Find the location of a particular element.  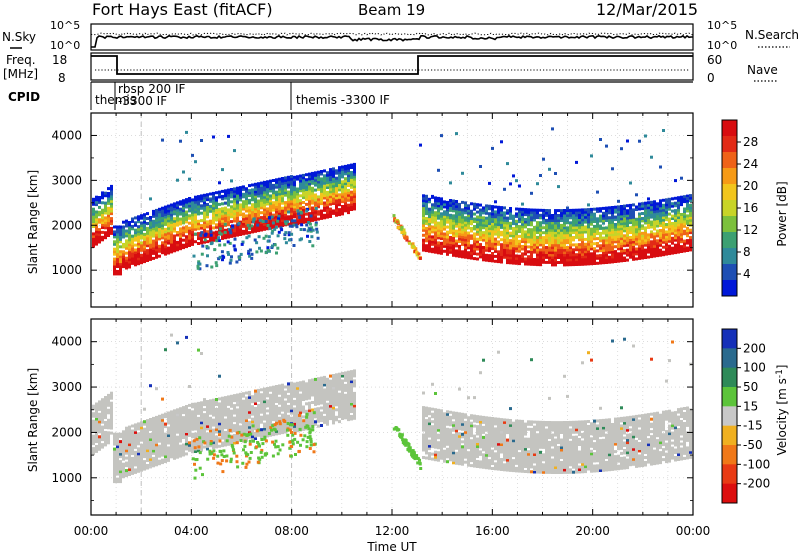

cpid-seg-1-label: themis is located at coordinates (115, 100).